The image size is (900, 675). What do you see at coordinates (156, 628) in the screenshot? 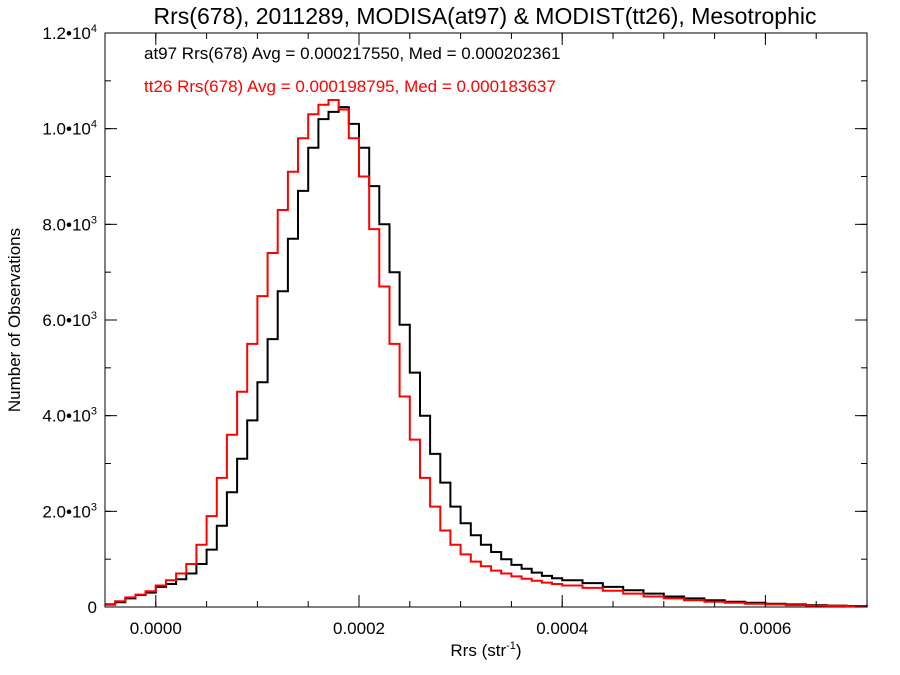
I see `x-tick-label: 0.0000` at bounding box center [156, 628].